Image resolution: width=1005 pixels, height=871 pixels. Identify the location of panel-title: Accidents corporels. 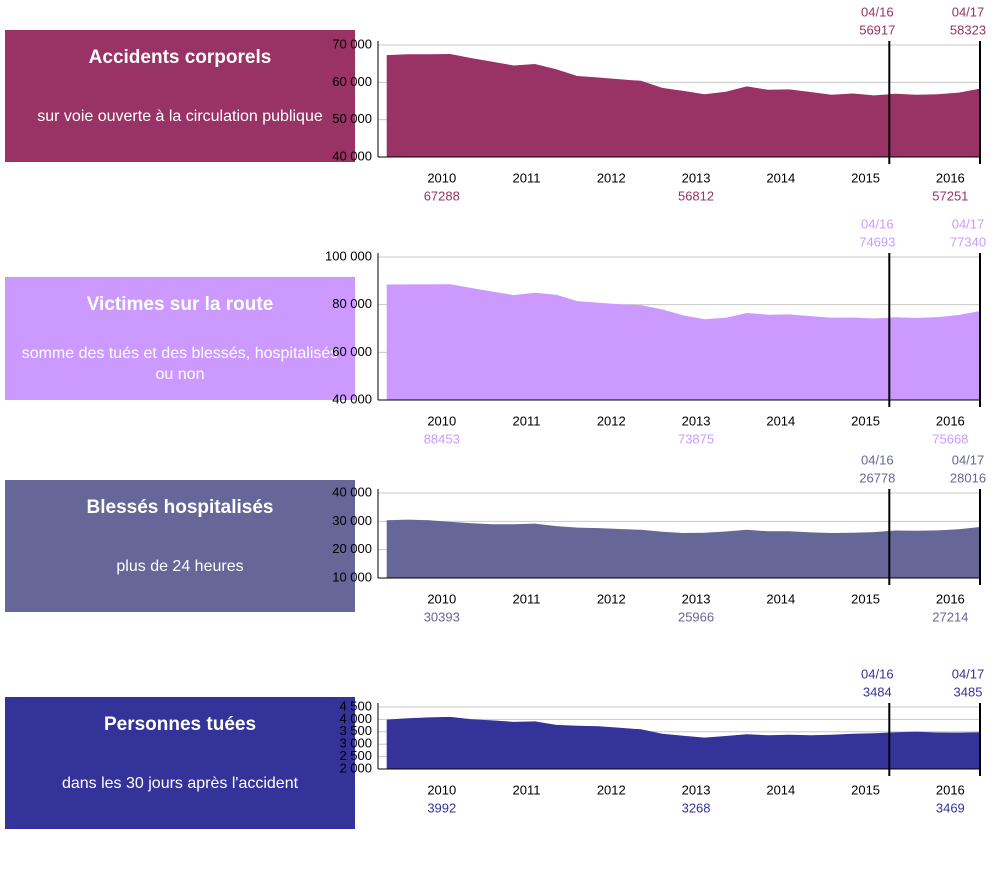
(180, 57).